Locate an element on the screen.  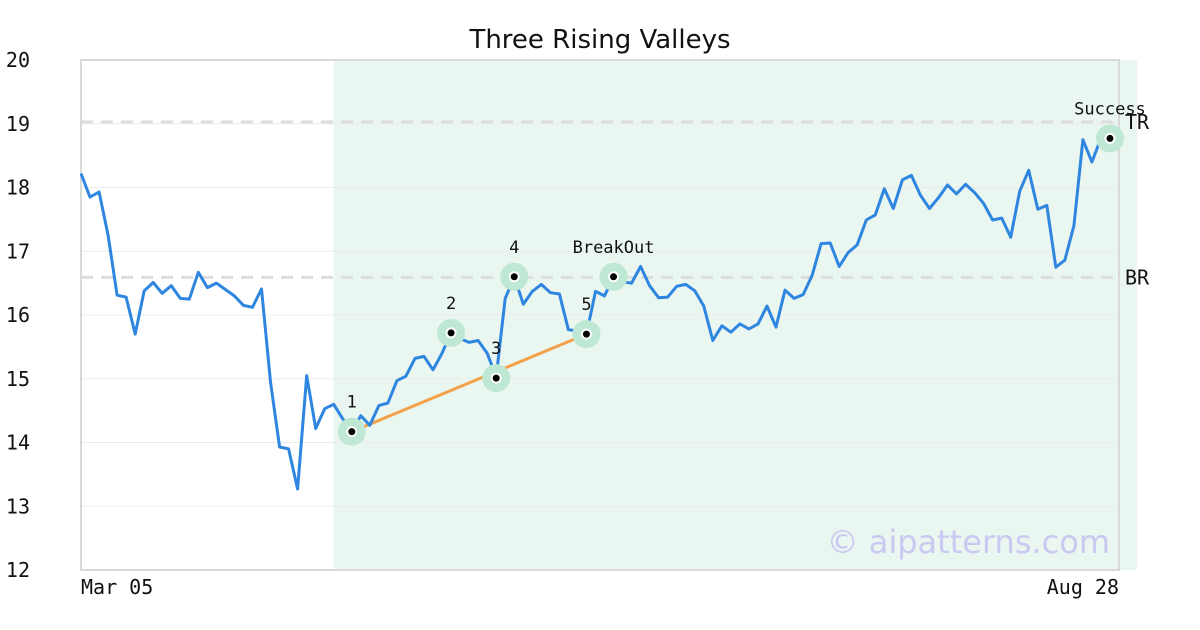
y-tick-label: 13 is located at coordinates (18, 506).